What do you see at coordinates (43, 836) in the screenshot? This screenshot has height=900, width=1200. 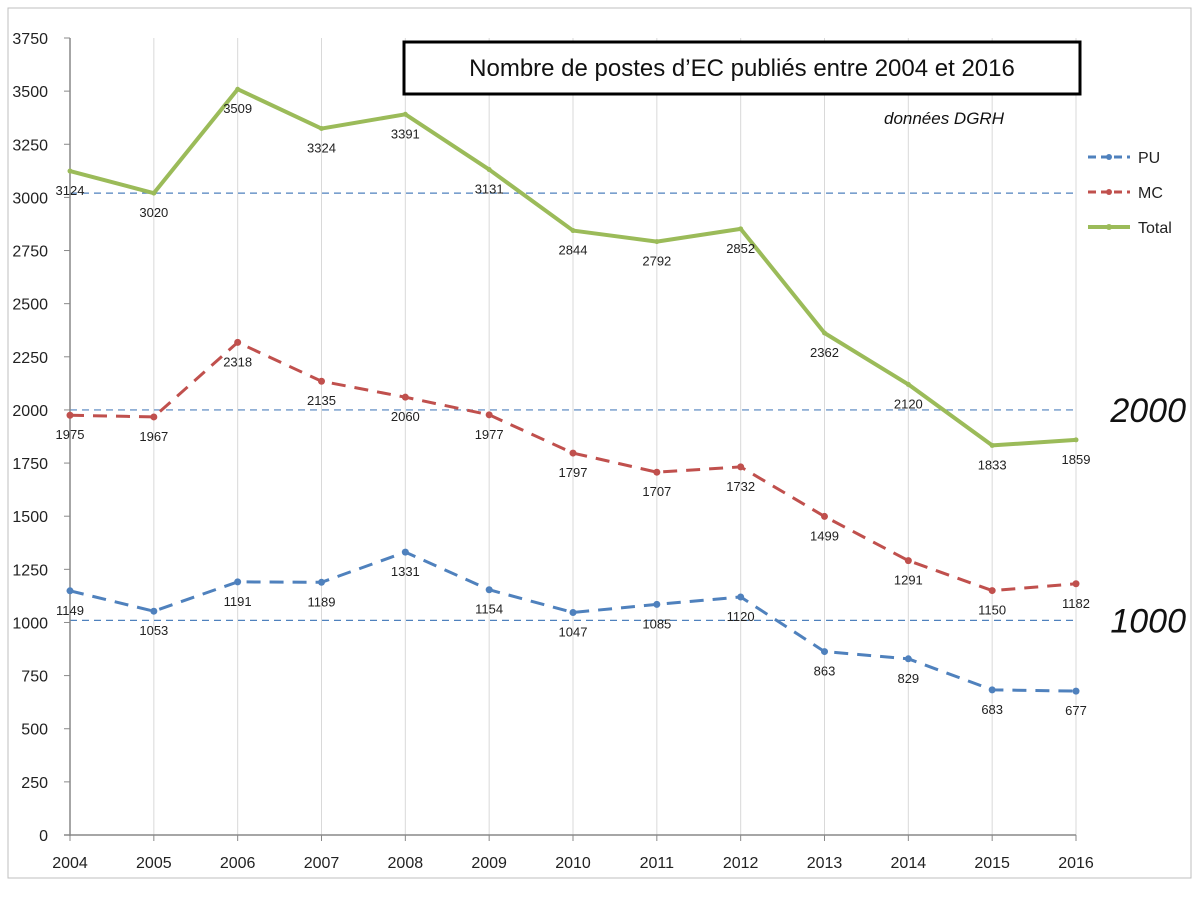 I see `y-tick-label: 0` at bounding box center [43, 836].